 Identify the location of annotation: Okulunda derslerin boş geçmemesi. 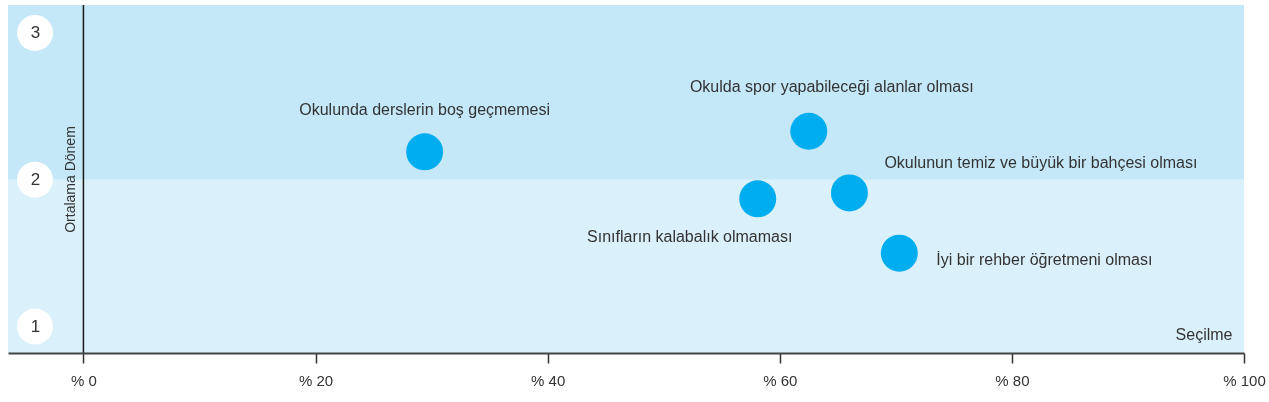
(425, 109).